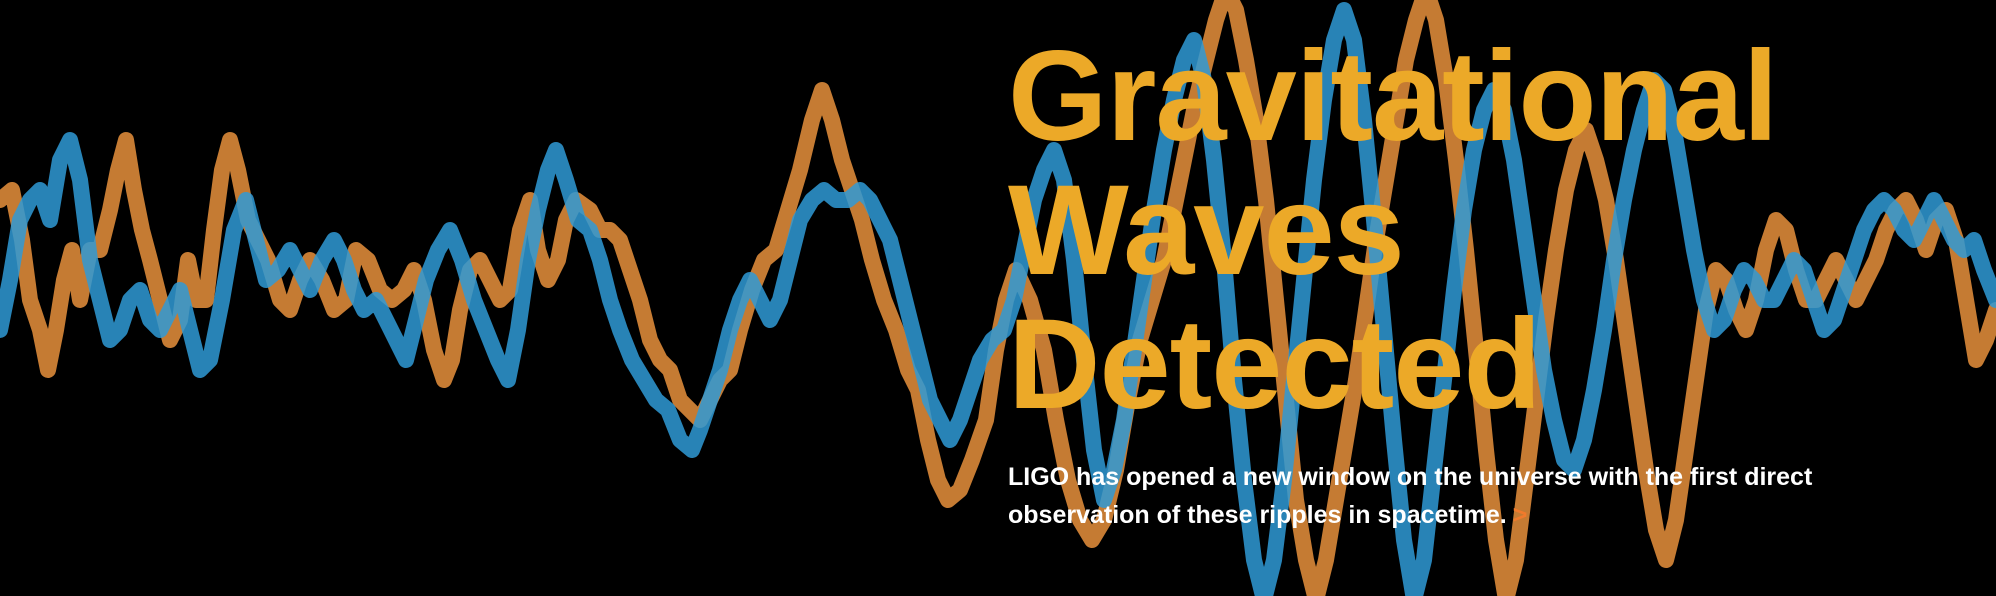 The height and width of the screenshot is (596, 1996). Describe the element at coordinates (1275, 364) in the screenshot. I see `headline-line-3: Detected` at that location.